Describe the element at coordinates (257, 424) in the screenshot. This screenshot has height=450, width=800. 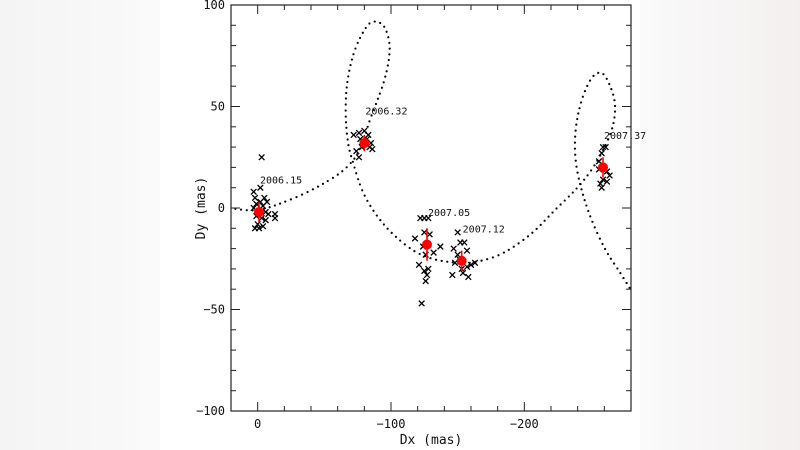
I see `x-tick-label: 0` at that location.